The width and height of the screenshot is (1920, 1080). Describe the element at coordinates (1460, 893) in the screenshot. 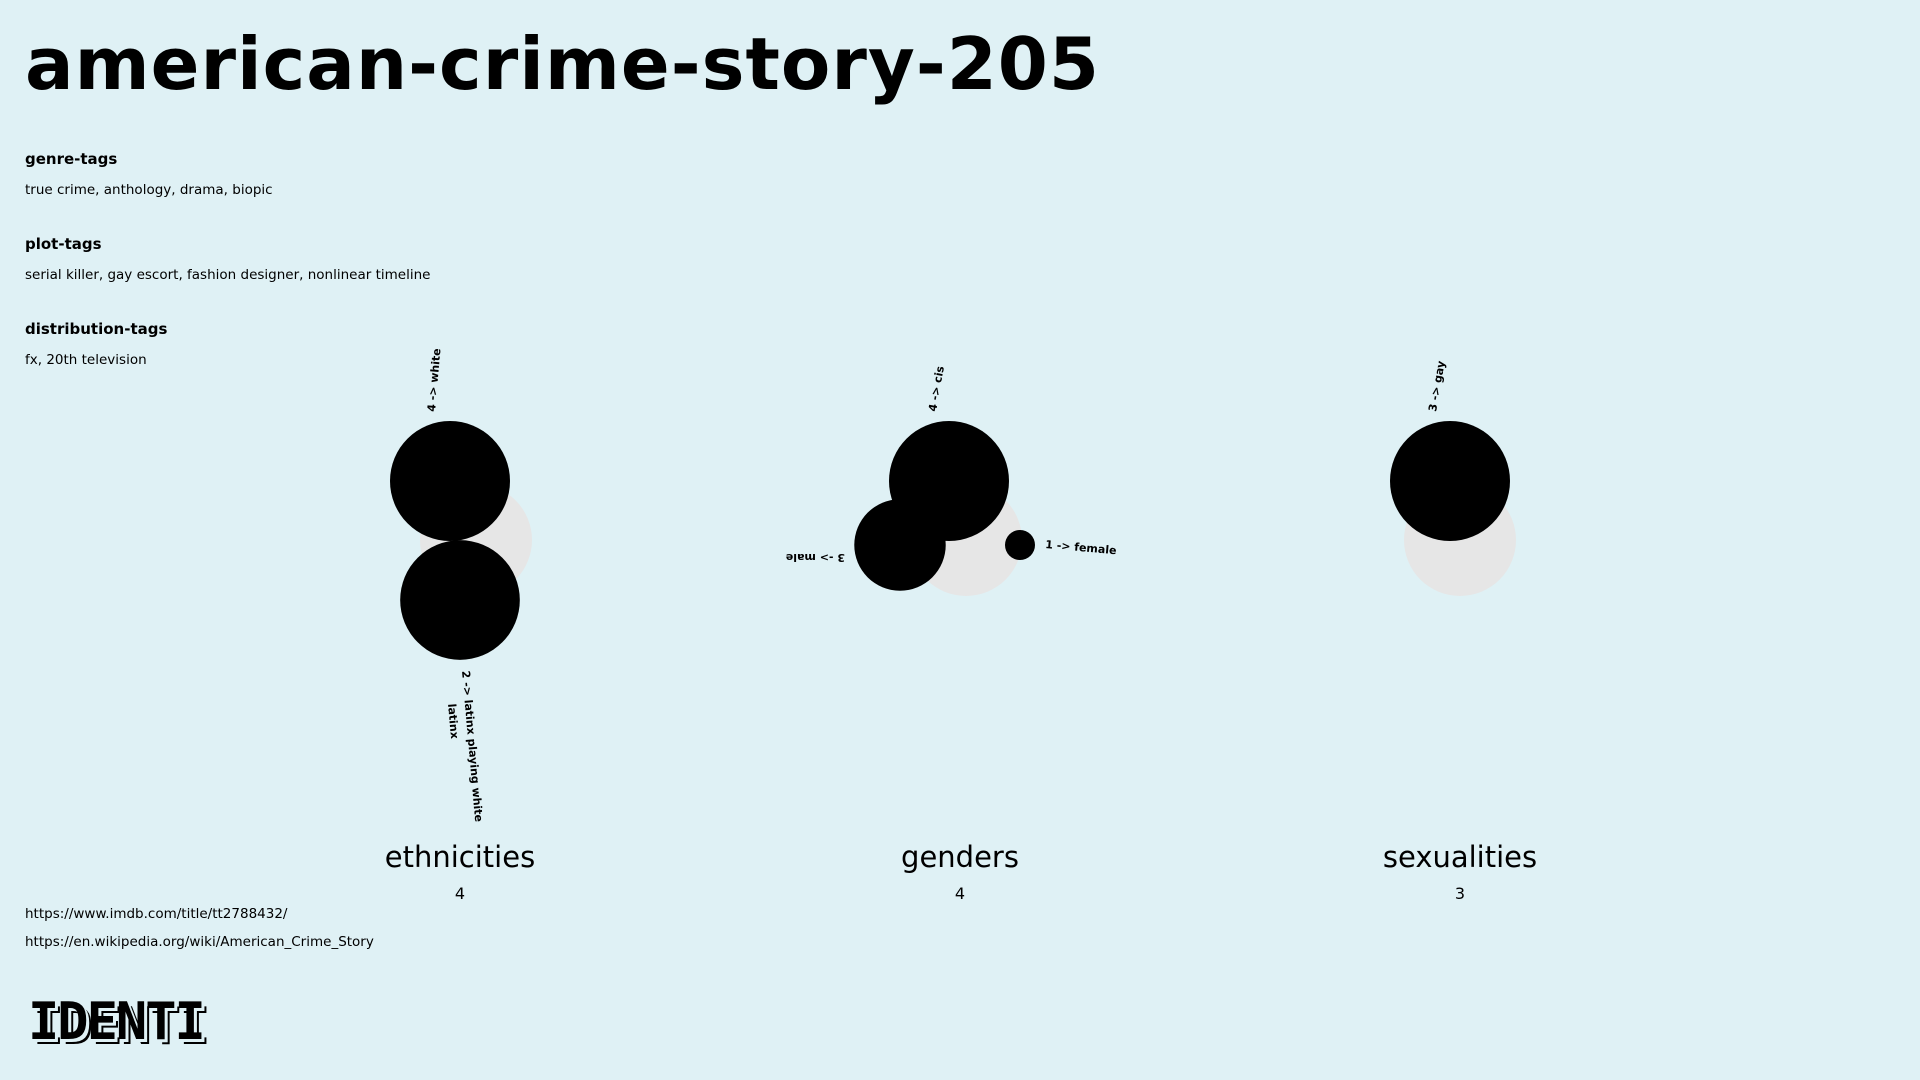

I see `sexualities-count: 3` at that location.